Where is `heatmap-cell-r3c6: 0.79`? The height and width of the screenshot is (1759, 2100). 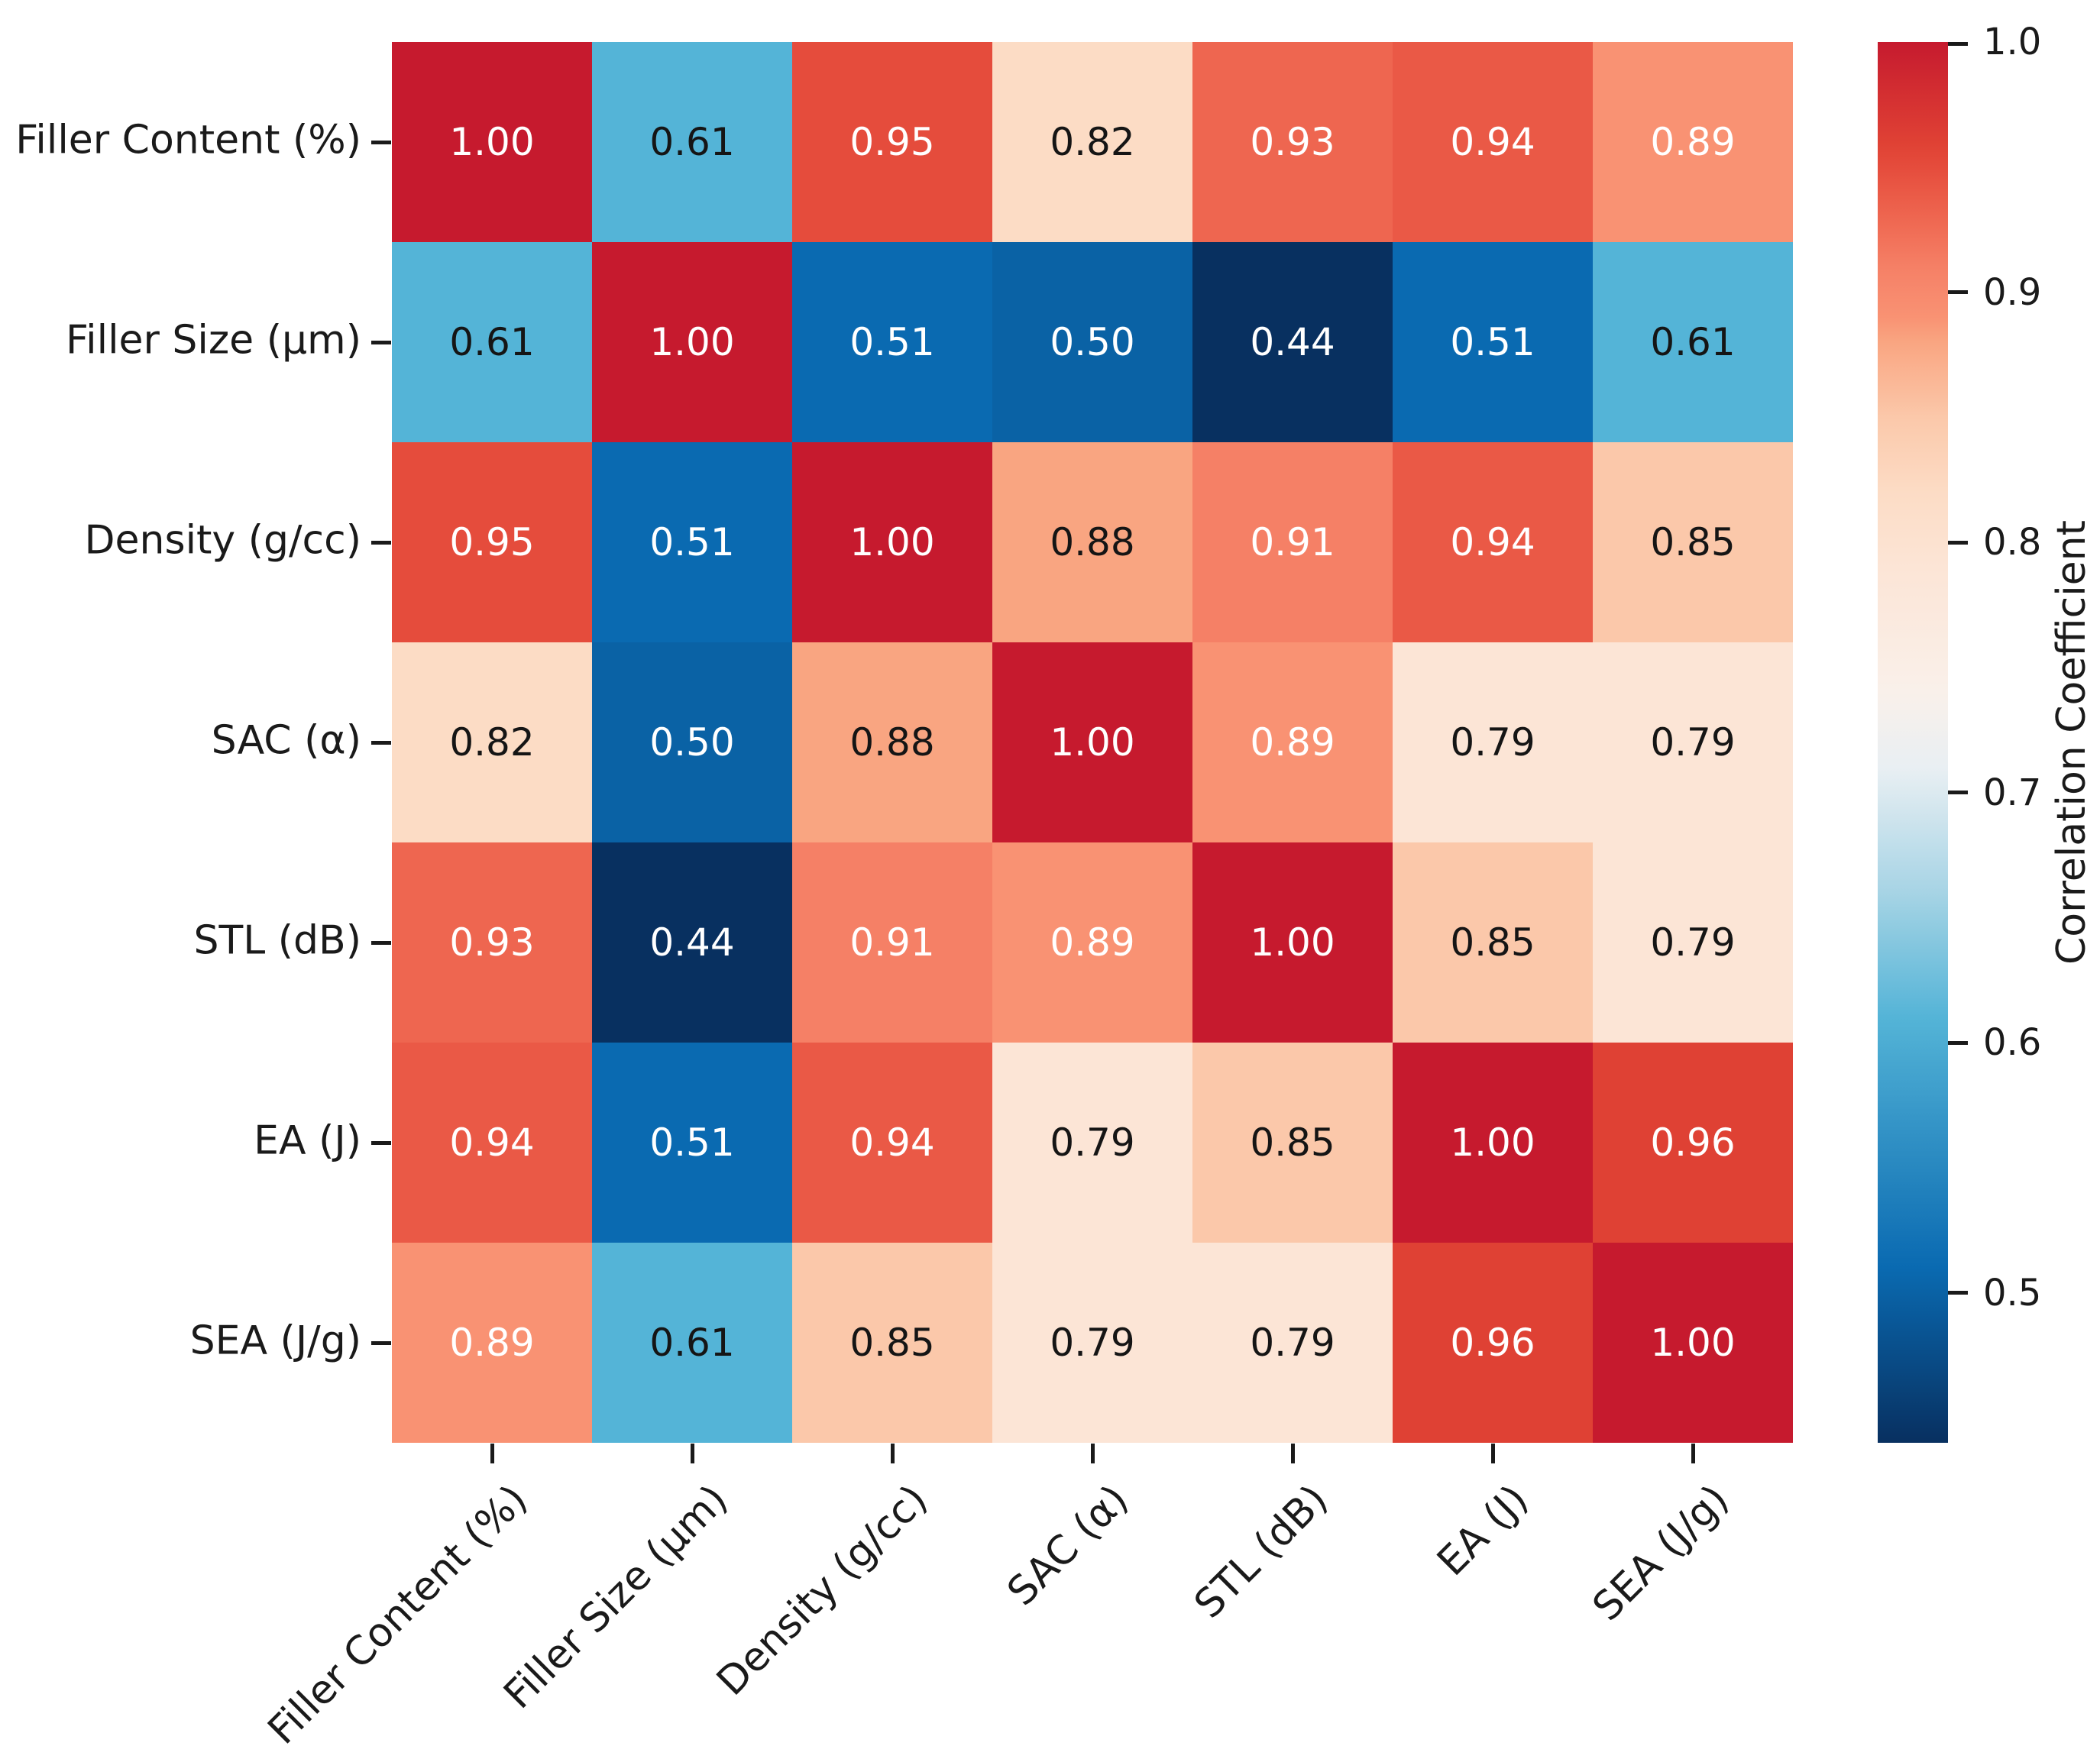 heatmap-cell-r3c6: 0.79 is located at coordinates (1693, 742).